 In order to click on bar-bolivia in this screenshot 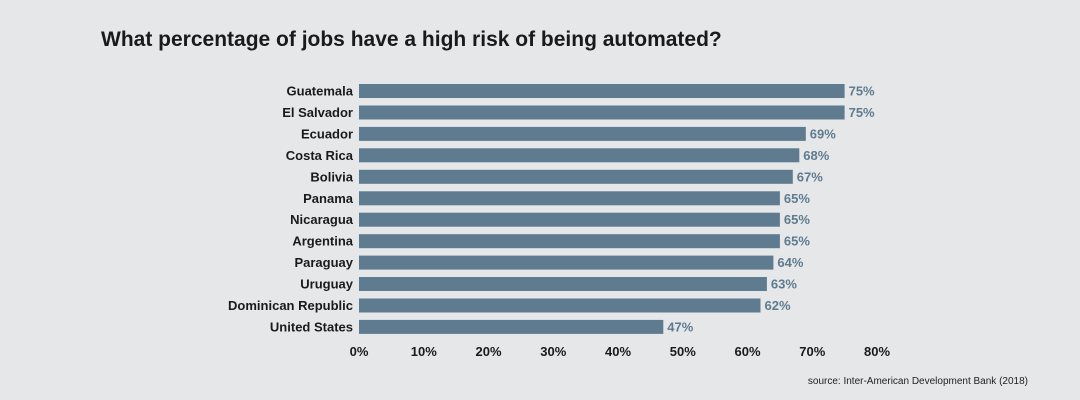, I will do `click(576, 176)`.